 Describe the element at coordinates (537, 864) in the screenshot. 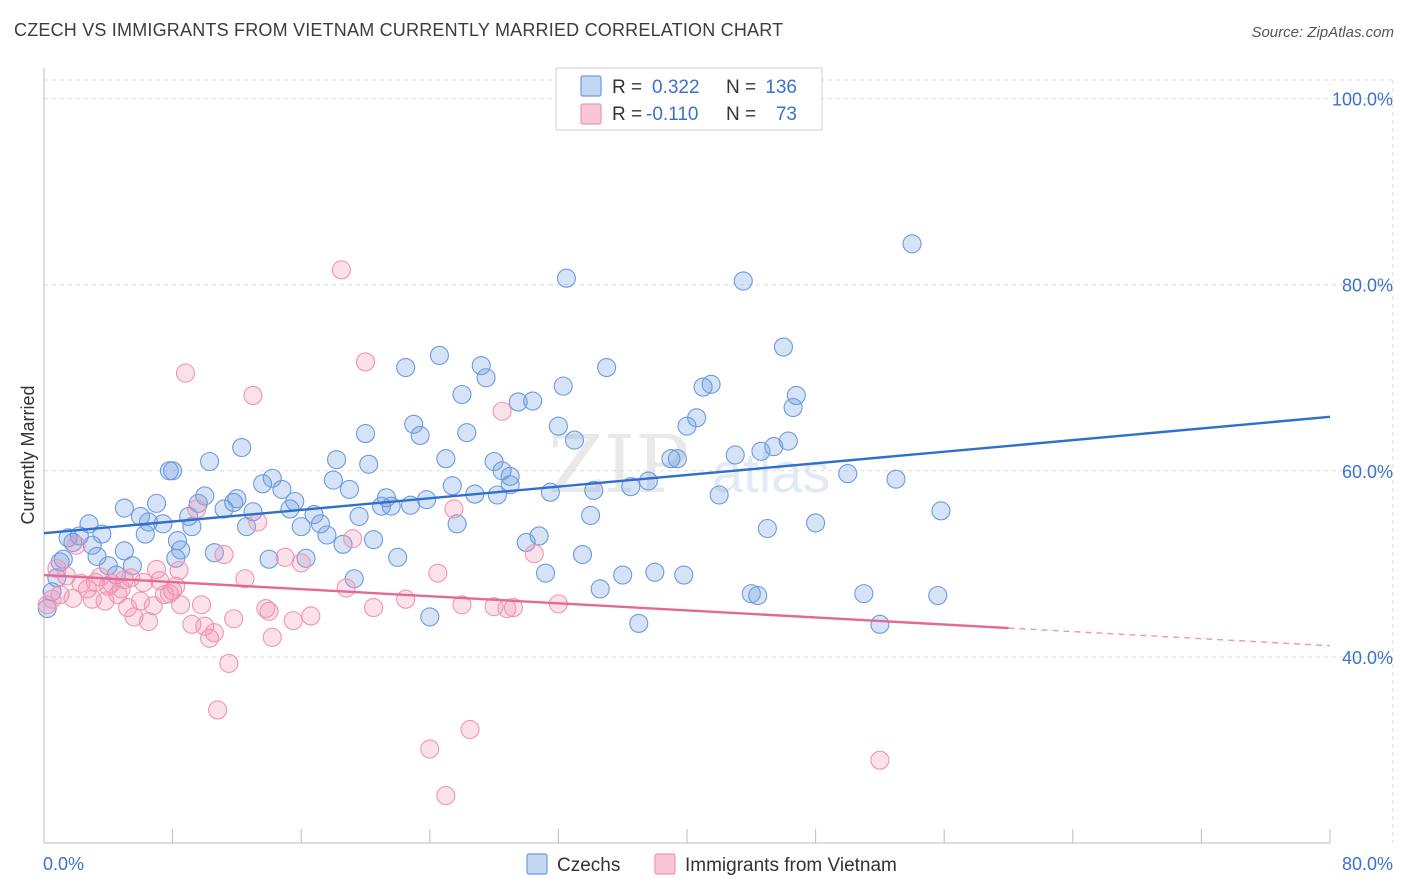

I see `legend-czechs-swatch` at that location.